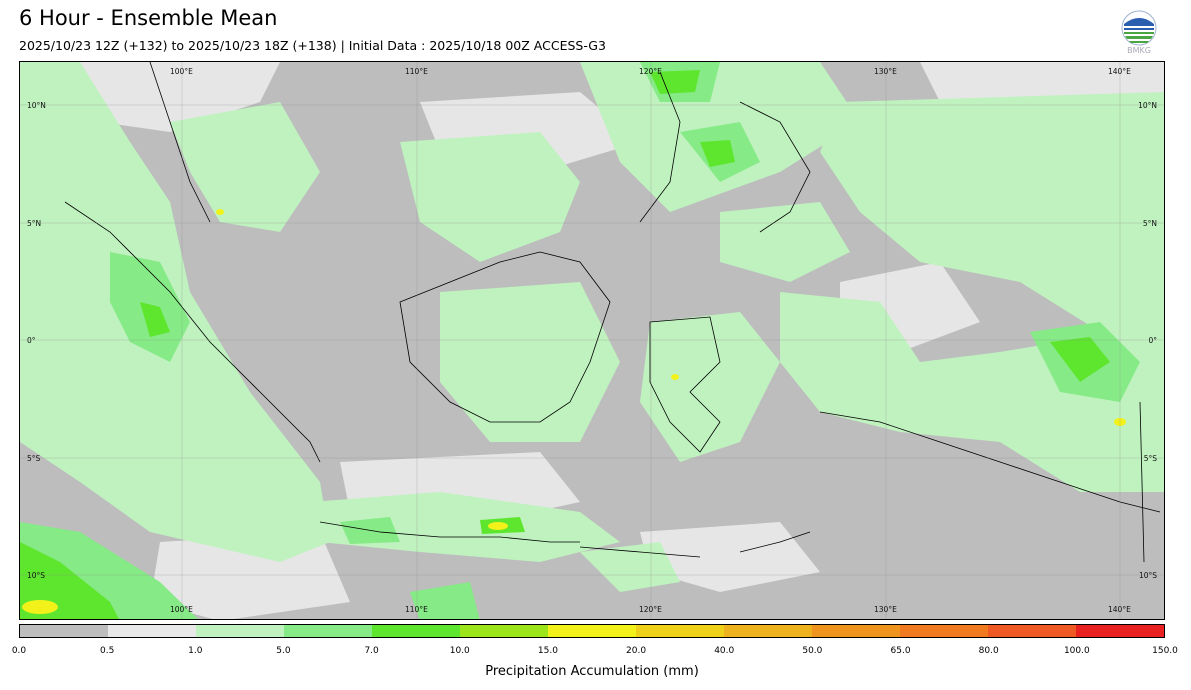 Image resolution: width=1191 pixels, height=690 pixels. Describe the element at coordinates (885, 71) in the screenshot. I see `lon-label-130e-top: 130°E` at that location.